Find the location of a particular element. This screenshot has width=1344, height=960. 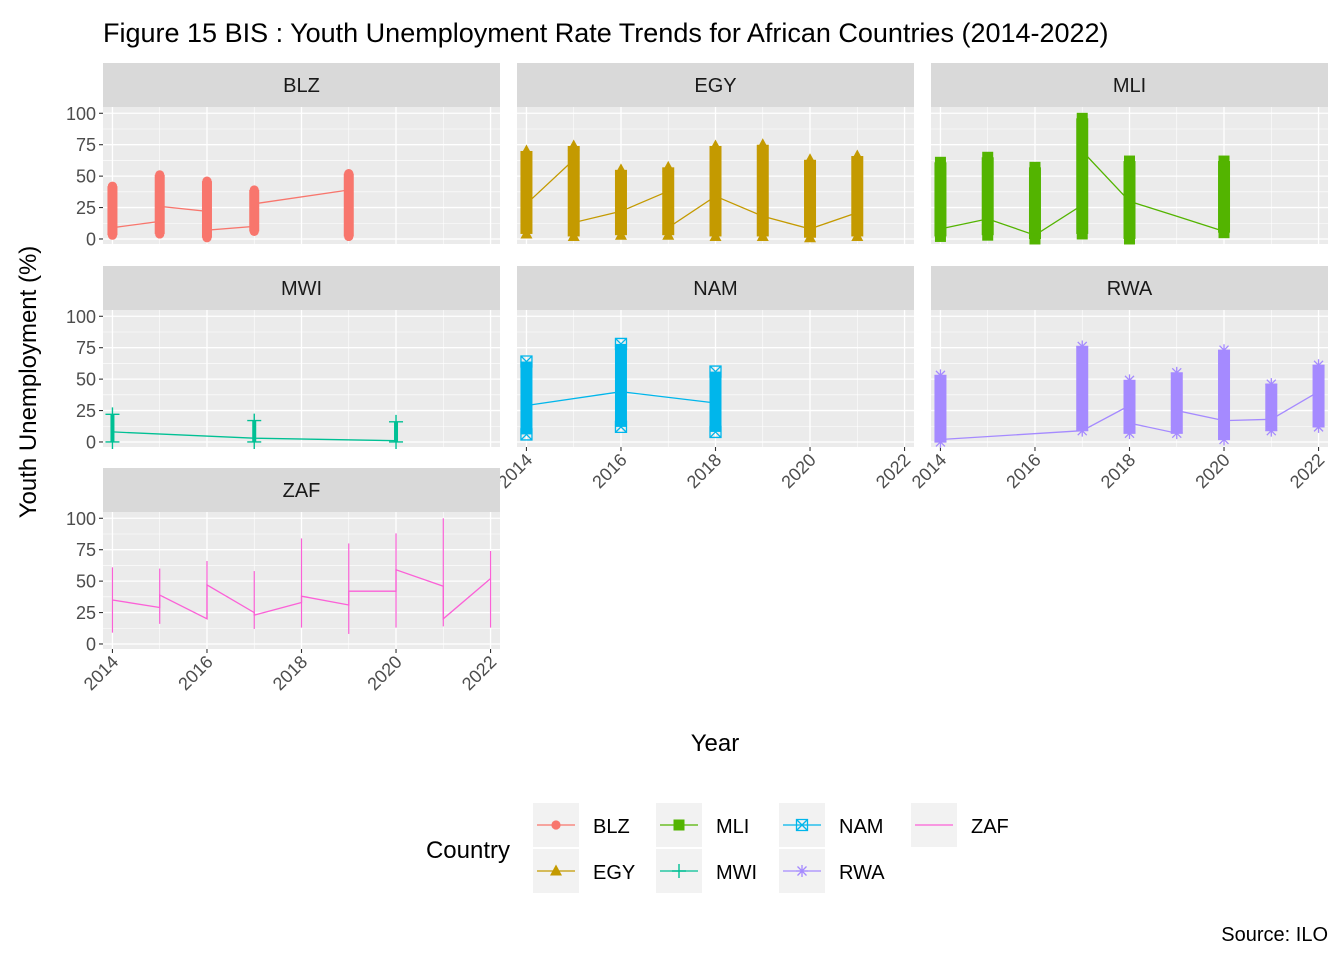

legend-title: Country is located at coordinates (468, 850).